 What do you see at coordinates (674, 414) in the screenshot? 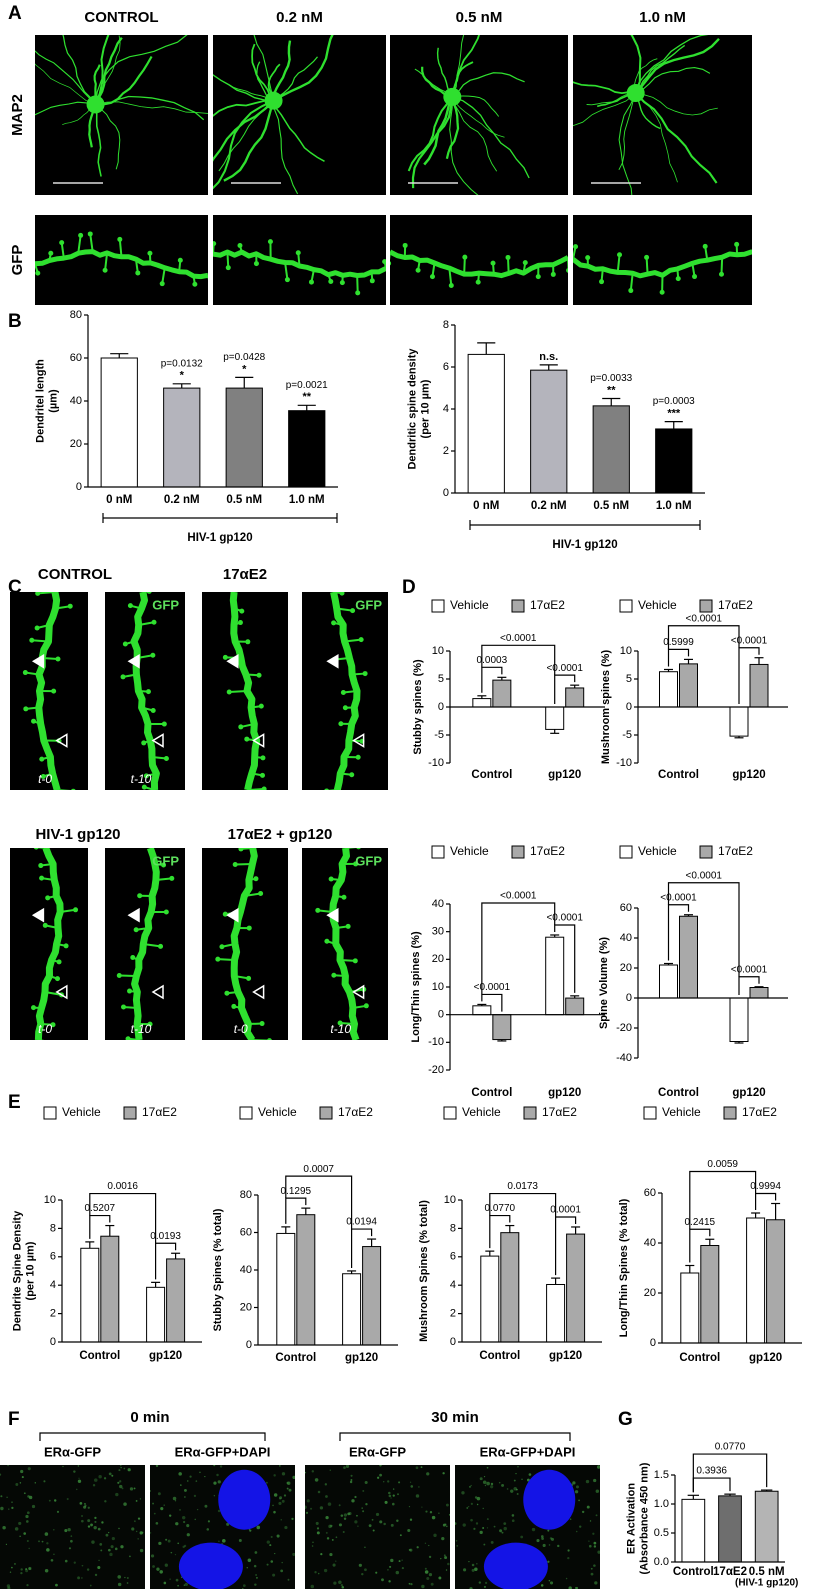
I see `significance: ***` at bounding box center [674, 414].